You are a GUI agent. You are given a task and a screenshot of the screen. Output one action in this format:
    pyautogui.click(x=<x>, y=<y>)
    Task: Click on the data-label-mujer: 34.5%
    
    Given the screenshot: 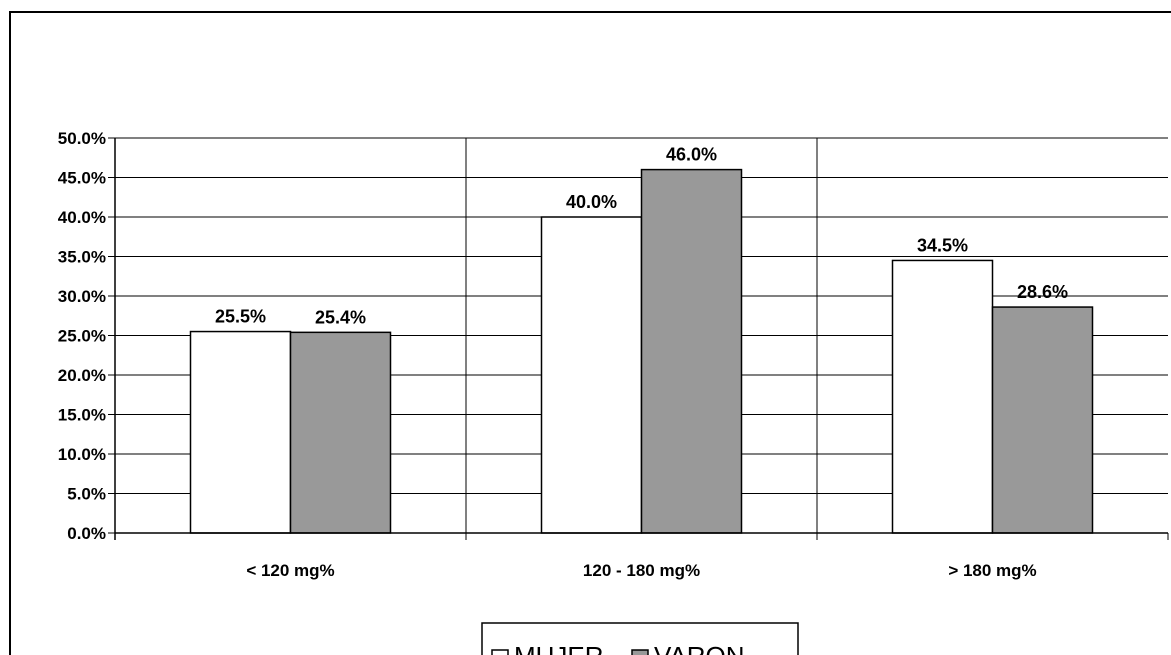 What is the action you would take?
    pyautogui.click(x=942, y=245)
    